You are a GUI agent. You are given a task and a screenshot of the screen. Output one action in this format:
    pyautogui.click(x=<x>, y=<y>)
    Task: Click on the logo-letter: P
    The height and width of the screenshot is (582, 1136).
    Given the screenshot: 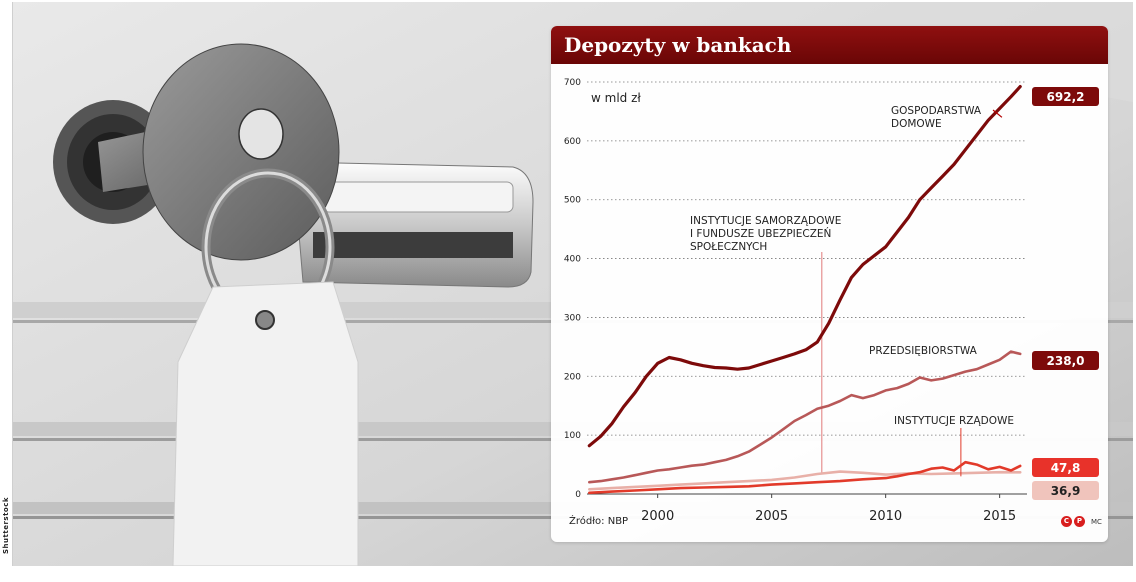 What is the action you would take?
    pyautogui.click(x=1079, y=521)
    